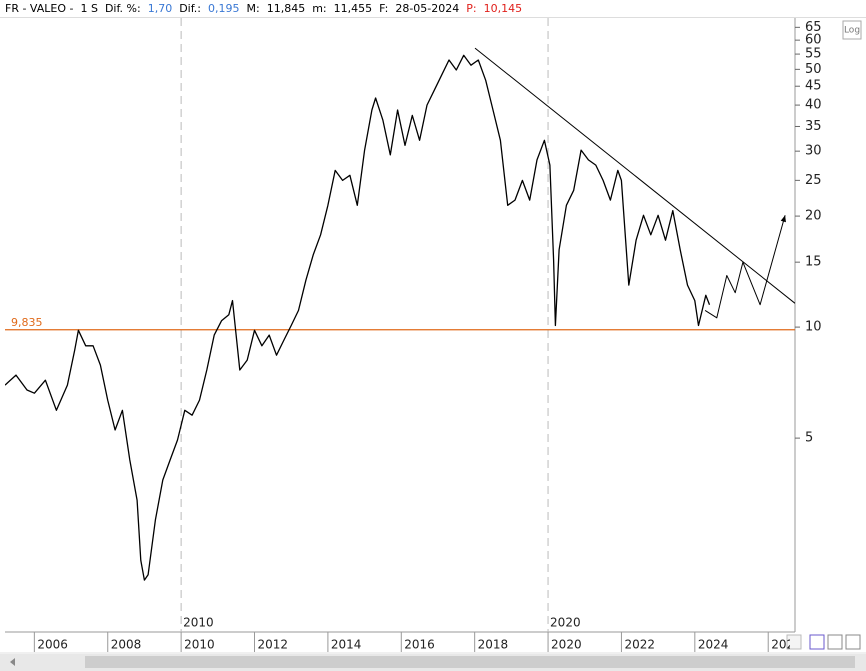 The width and height of the screenshot is (866, 671). Describe the element at coordinates (27, 322) in the screenshot. I see `support-label: 9,835` at that location.